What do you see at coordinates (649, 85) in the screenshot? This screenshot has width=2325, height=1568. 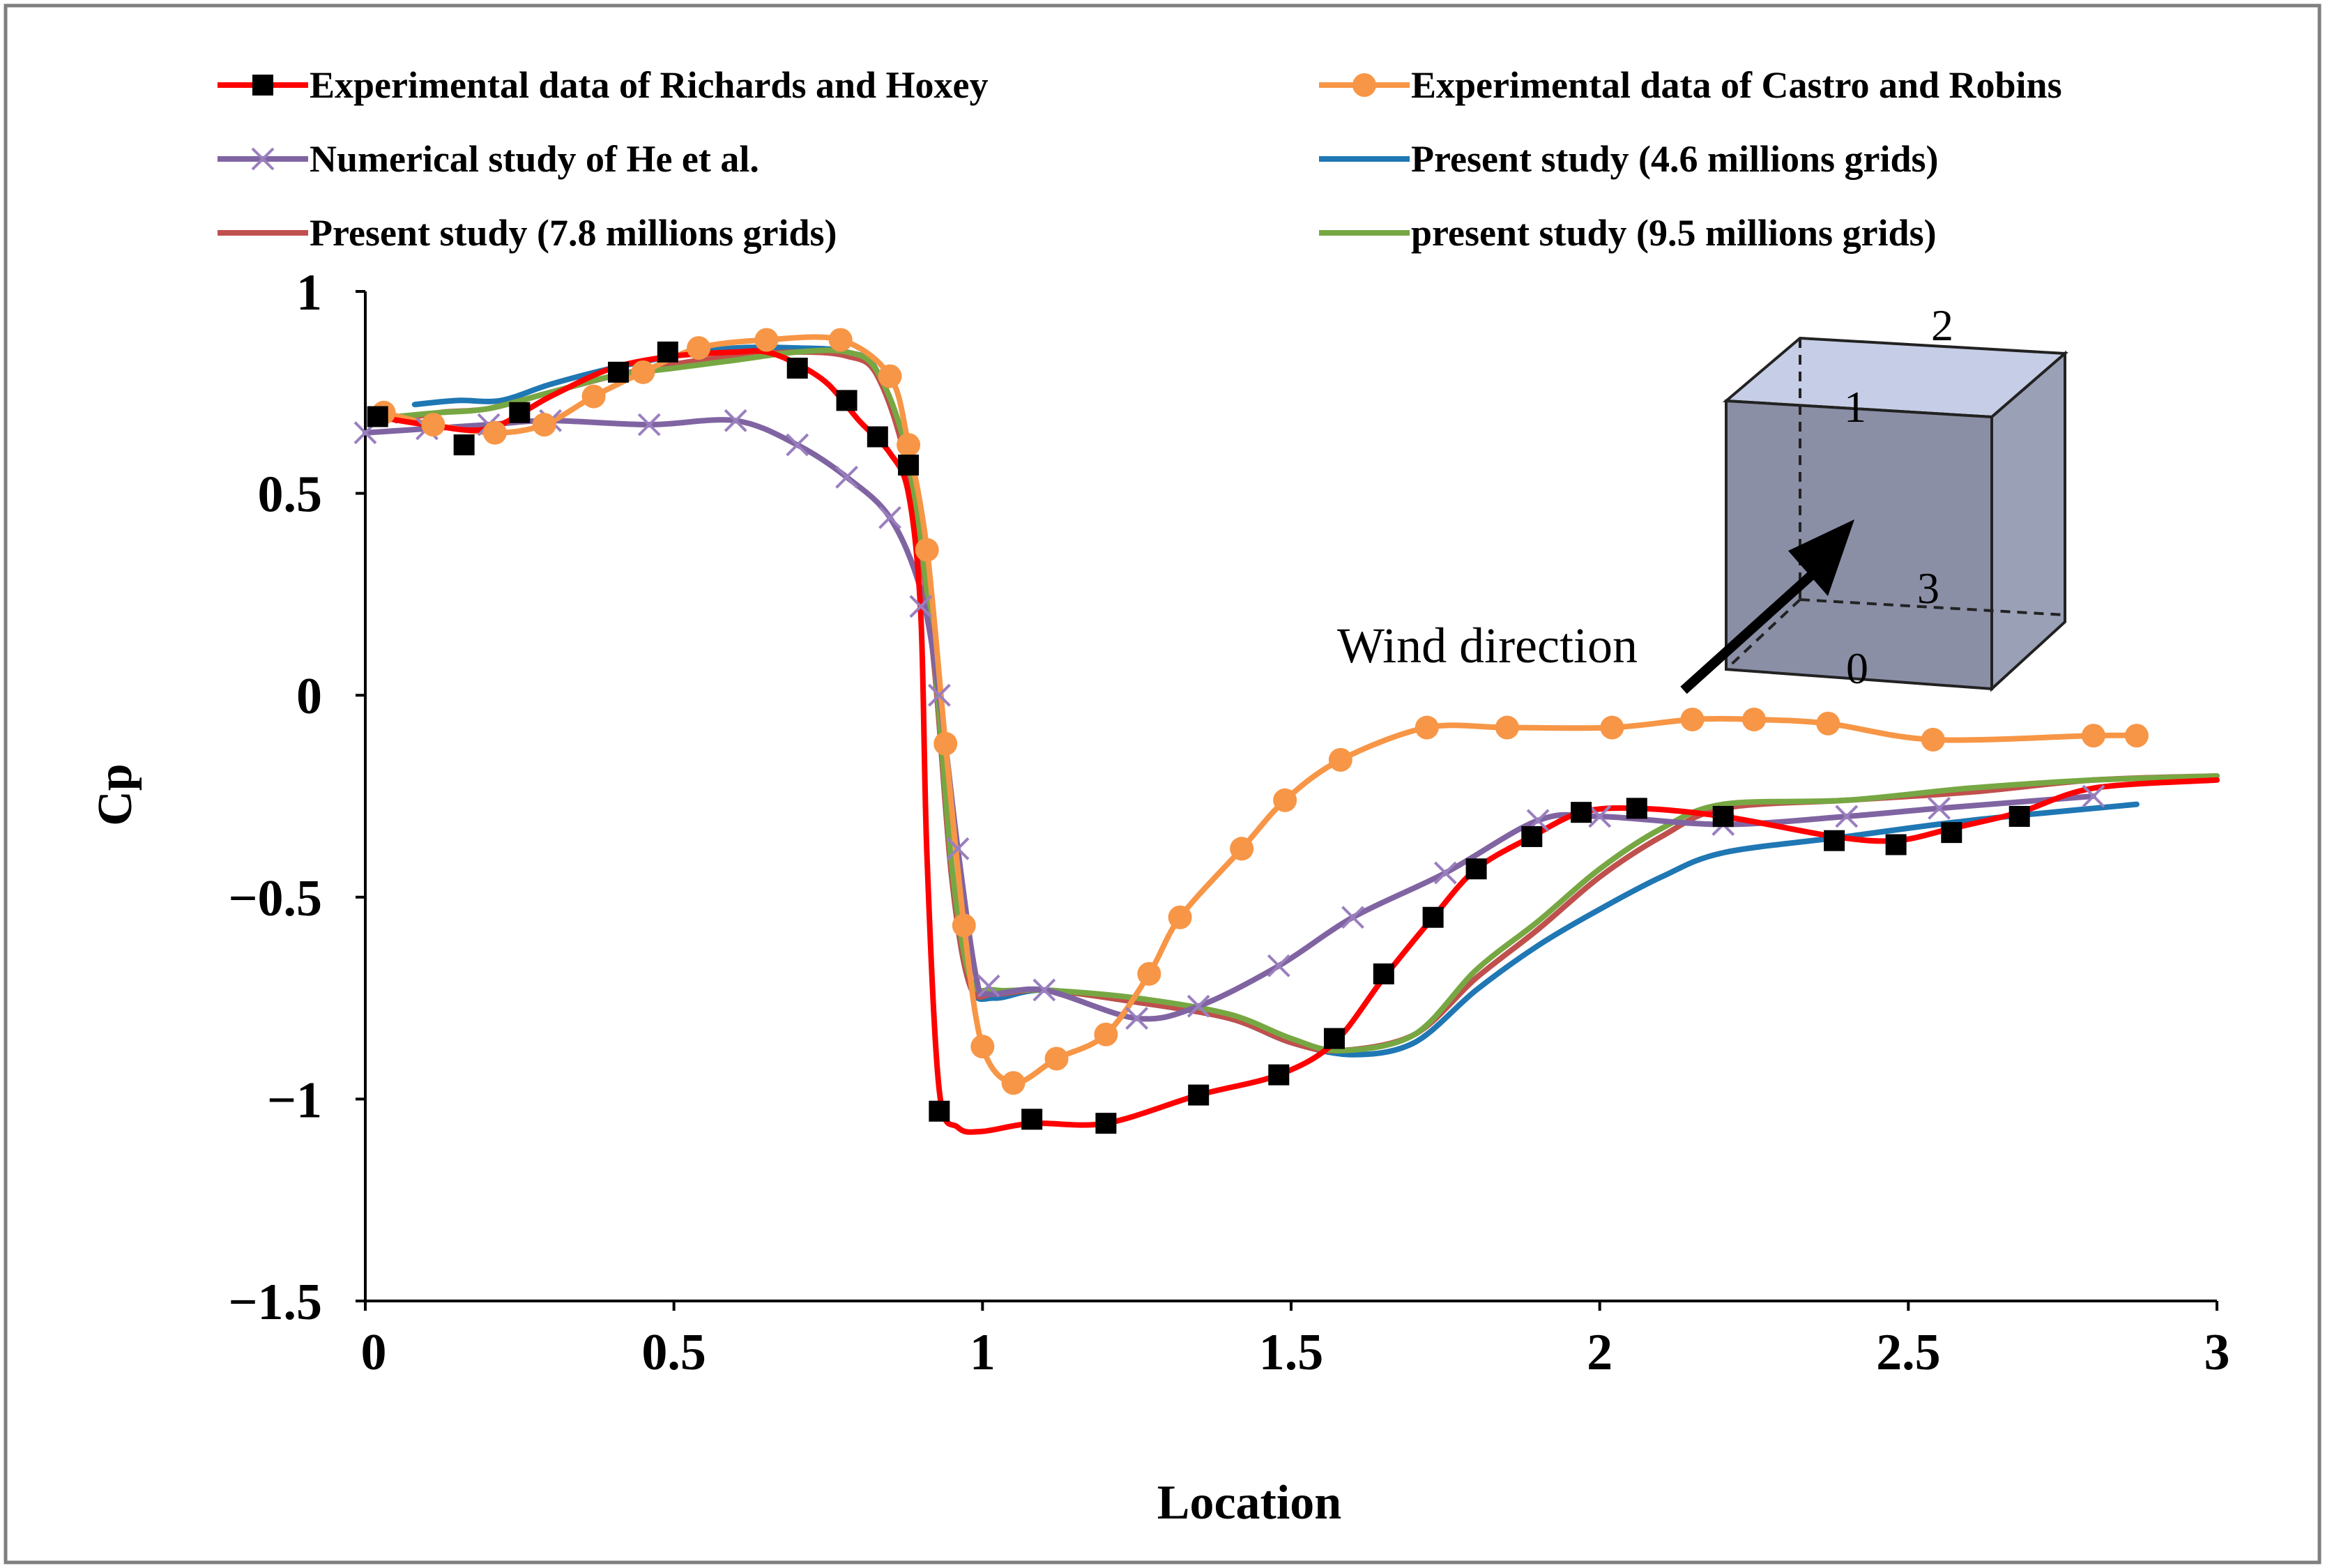 I see `legend-label: Experimental data of Richards and Hoxey` at bounding box center [649, 85].